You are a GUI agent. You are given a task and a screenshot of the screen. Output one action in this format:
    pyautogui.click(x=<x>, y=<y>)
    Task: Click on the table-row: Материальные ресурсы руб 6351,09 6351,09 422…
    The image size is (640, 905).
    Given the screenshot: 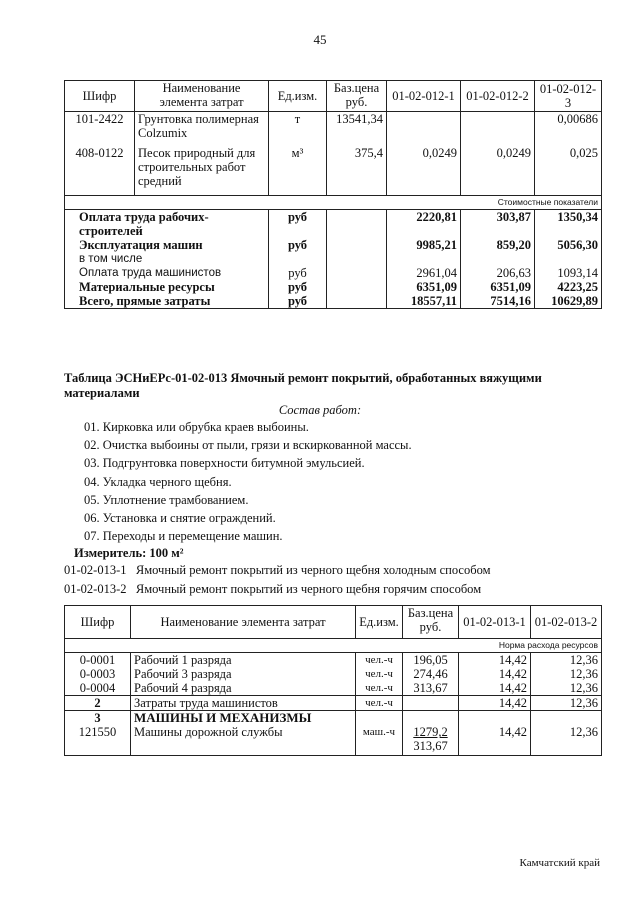 What is the action you would take?
    pyautogui.click(x=333, y=287)
    